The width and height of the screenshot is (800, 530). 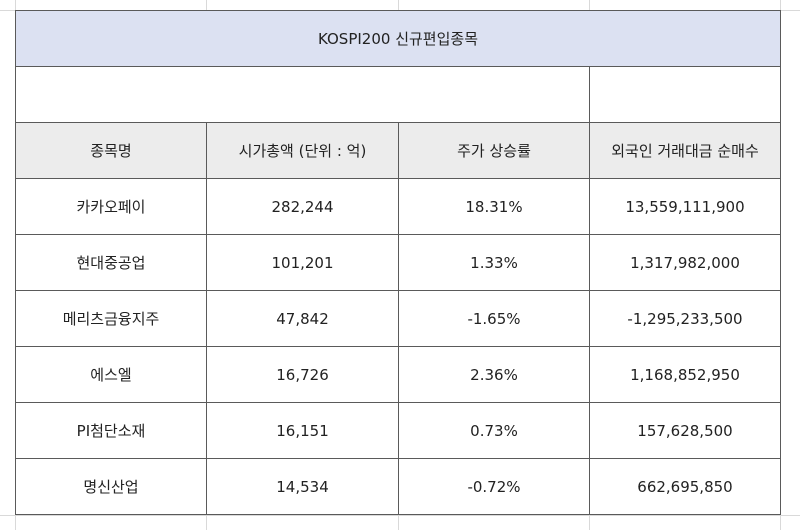 What do you see at coordinates (111, 262) in the screenshot?
I see `cell-name: 현대중공업` at bounding box center [111, 262].